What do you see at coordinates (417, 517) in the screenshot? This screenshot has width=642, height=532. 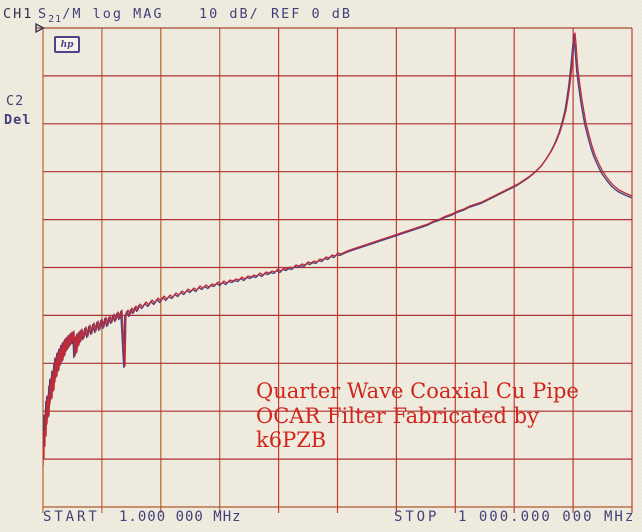 I see `stop-freq-label: STOP` at bounding box center [417, 517].